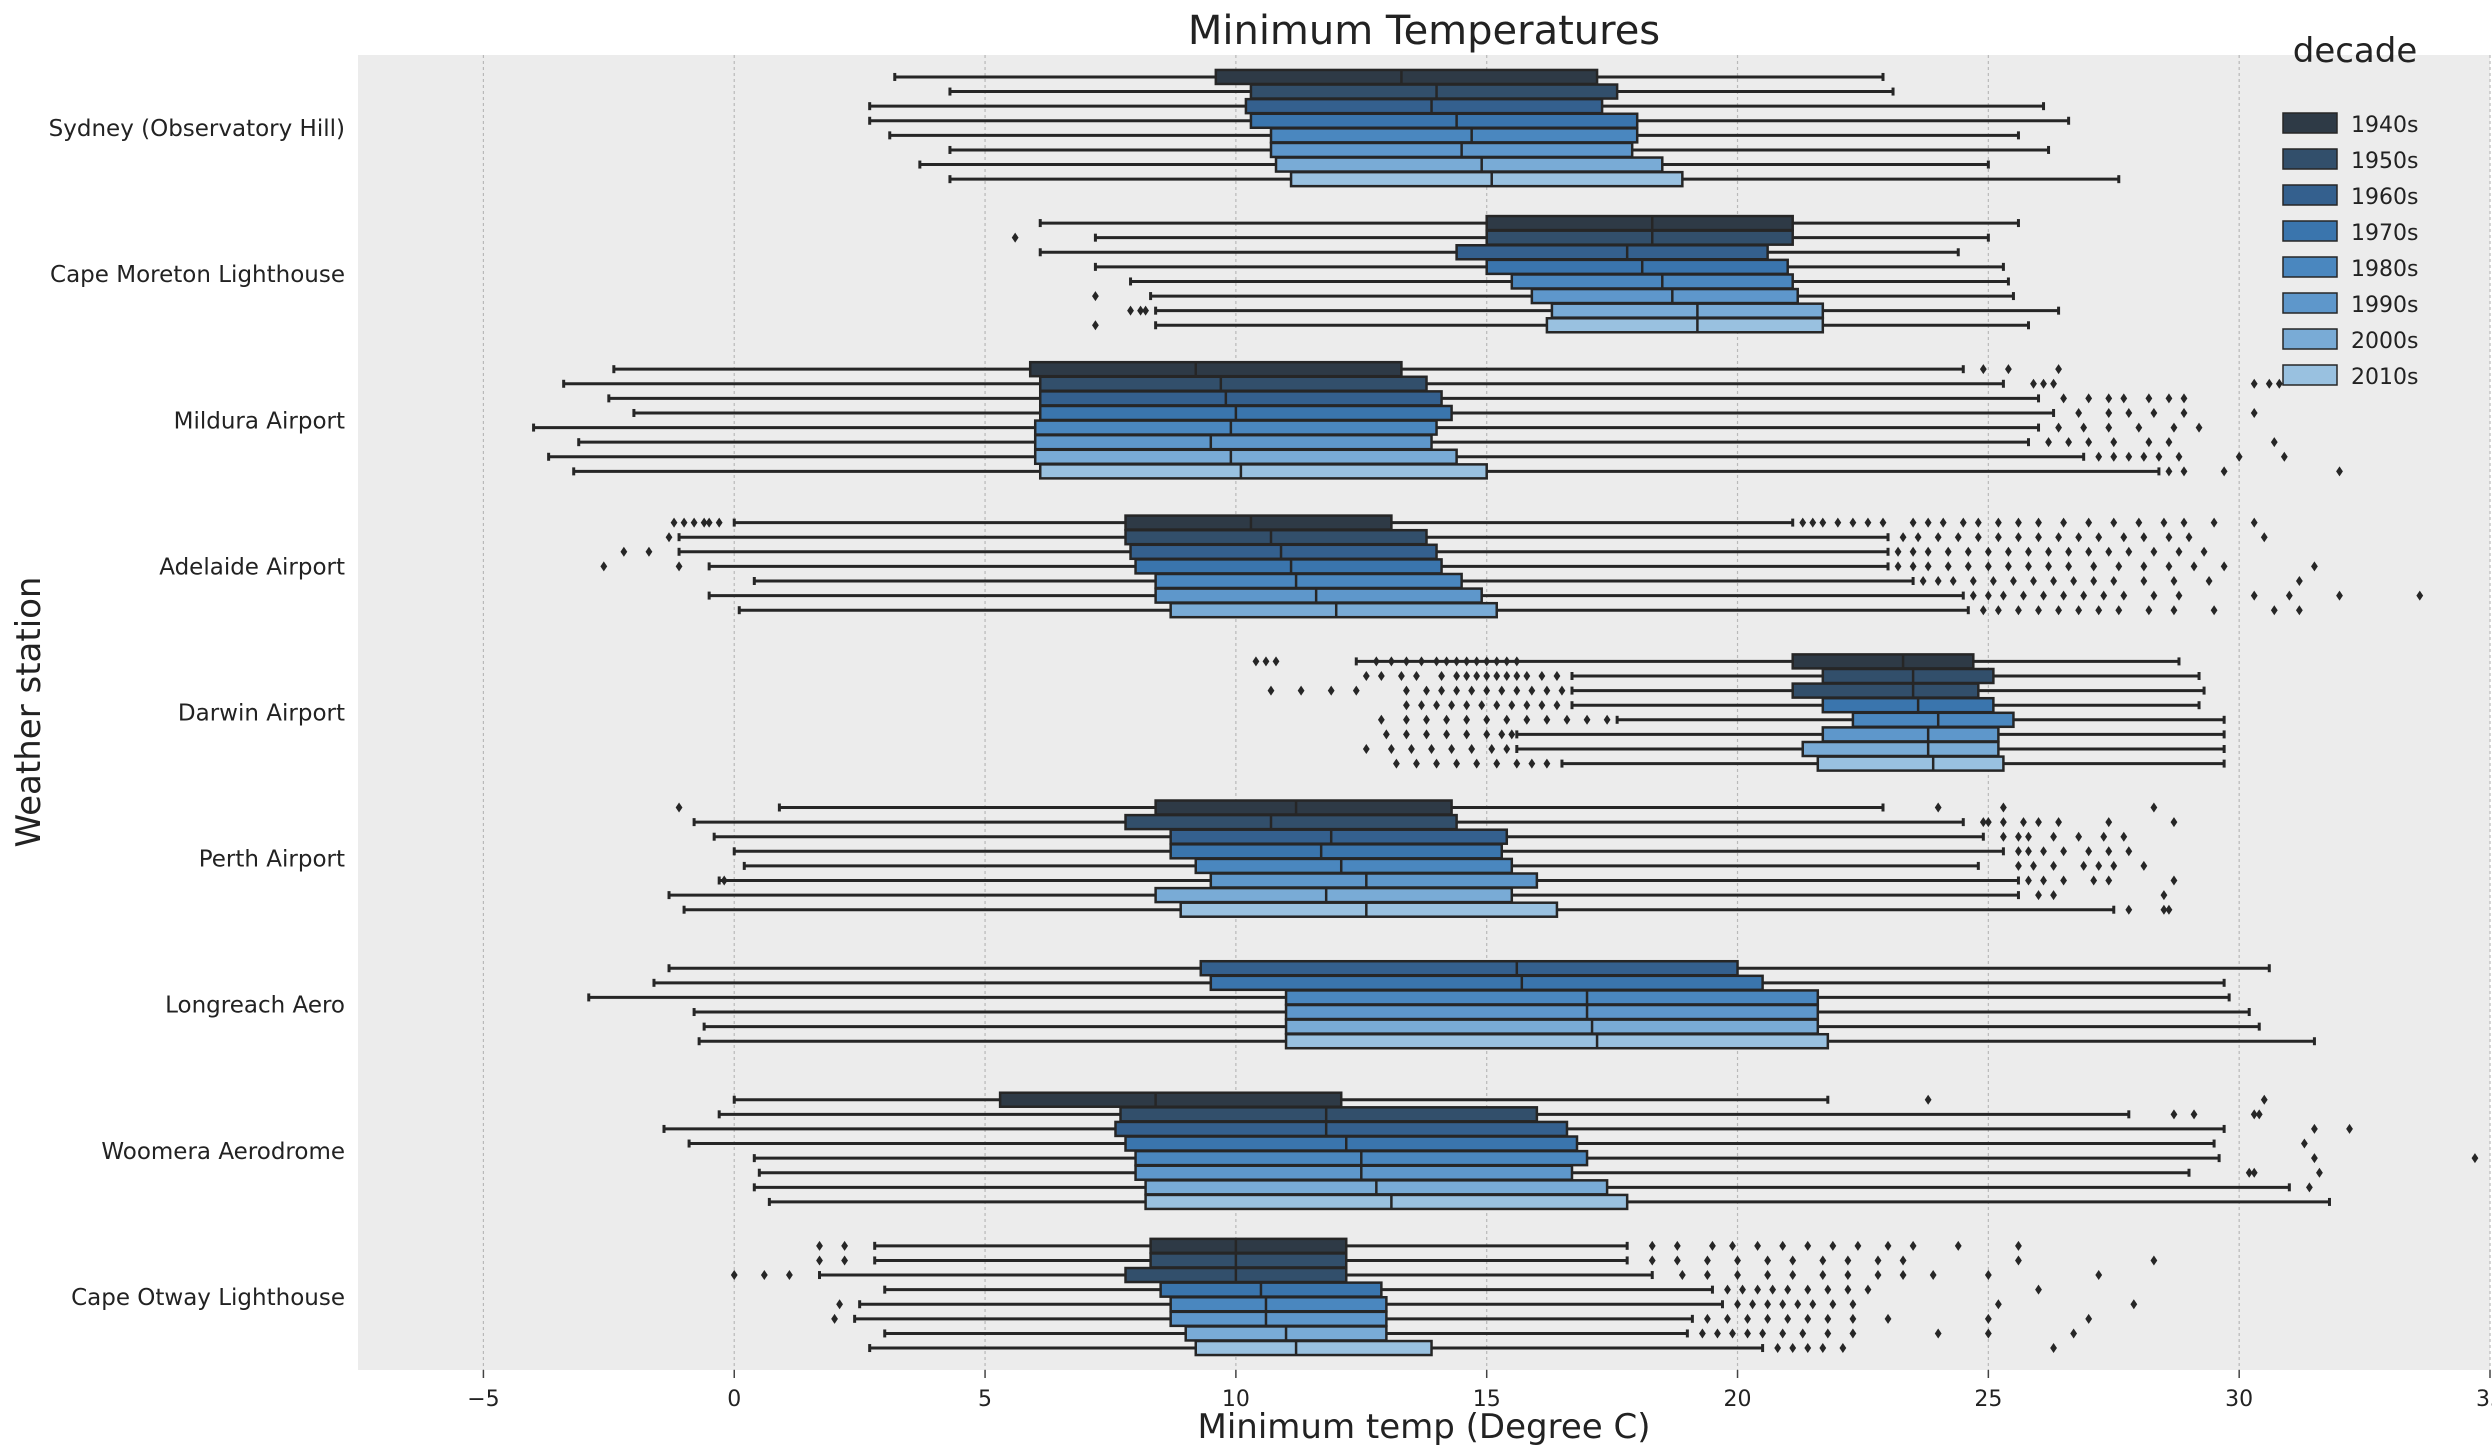 The image size is (2492, 1454). What do you see at coordinates (734, 1399) in the screenshot?
I see `x-tick-label: 0` at bounding box center [734, 1399].